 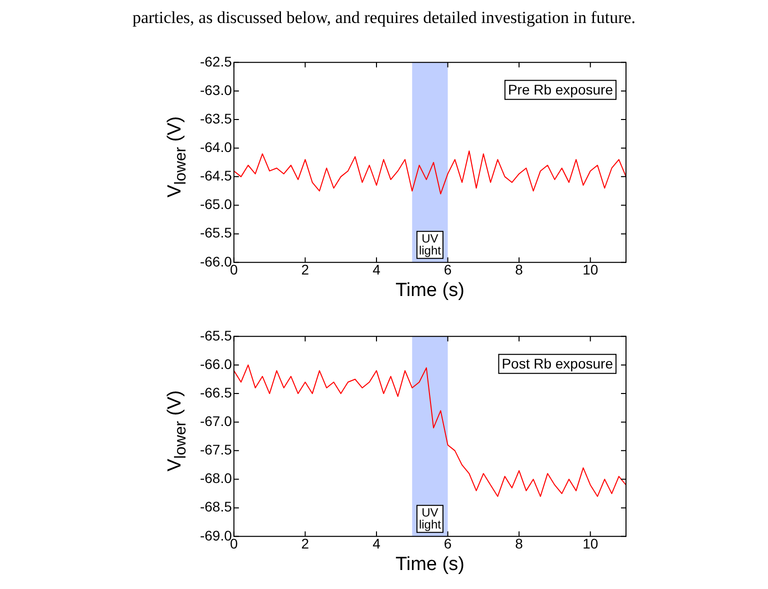 What do you see at coordinates (216, 478) in the screenshot?
I see `y-tick-label: -68.0` at bounding box center [216, 478].